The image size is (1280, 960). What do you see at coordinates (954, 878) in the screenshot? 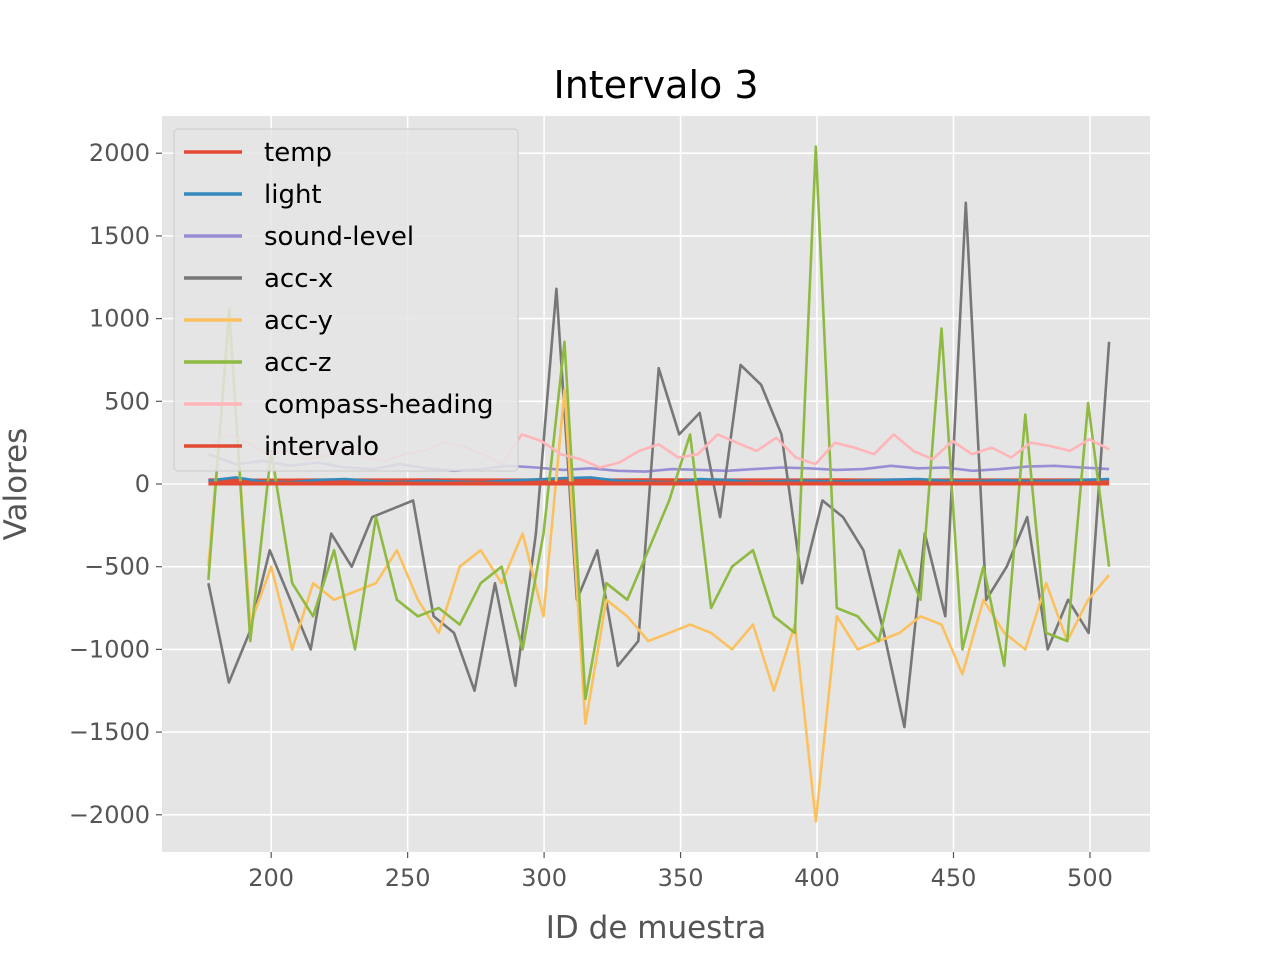
I see `x-tick-label: 450` at bounding box center [954, 878].